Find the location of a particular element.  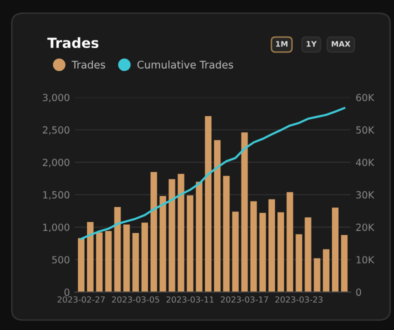

y-tick-label: 1,500 is located at coordinates (56, 195).